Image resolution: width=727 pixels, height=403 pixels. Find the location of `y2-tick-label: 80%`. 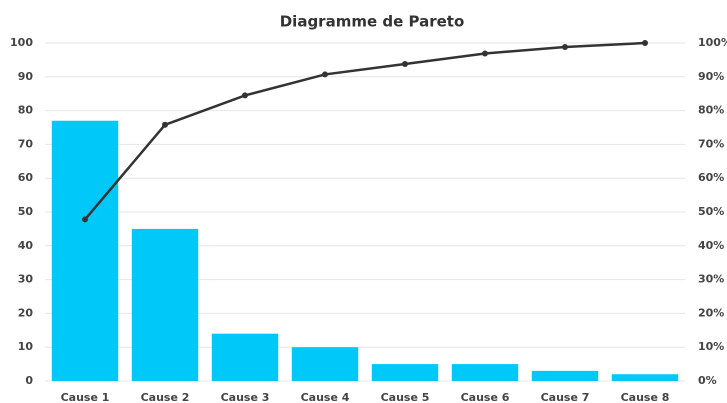

y2-tick-label: 80% is located at coordinates (711, 110).